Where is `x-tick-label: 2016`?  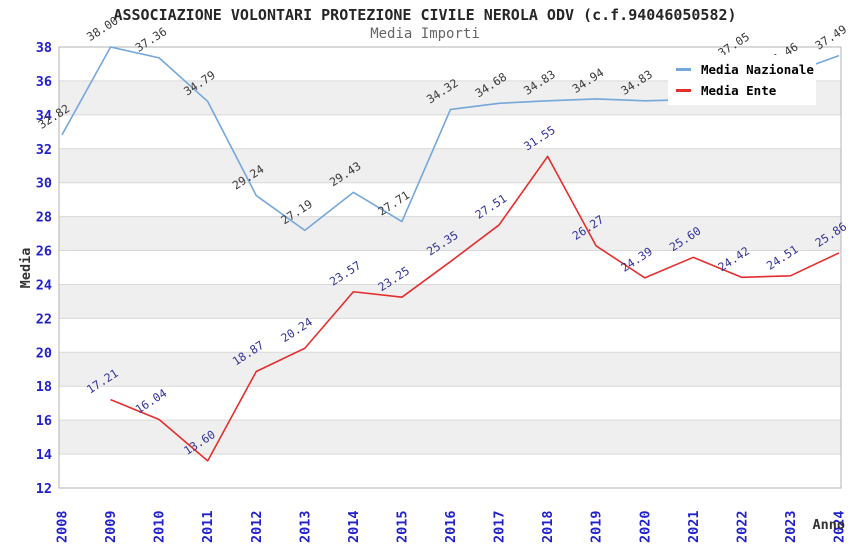
x-tick-label: 2016 is located at coordinates (451, 526).